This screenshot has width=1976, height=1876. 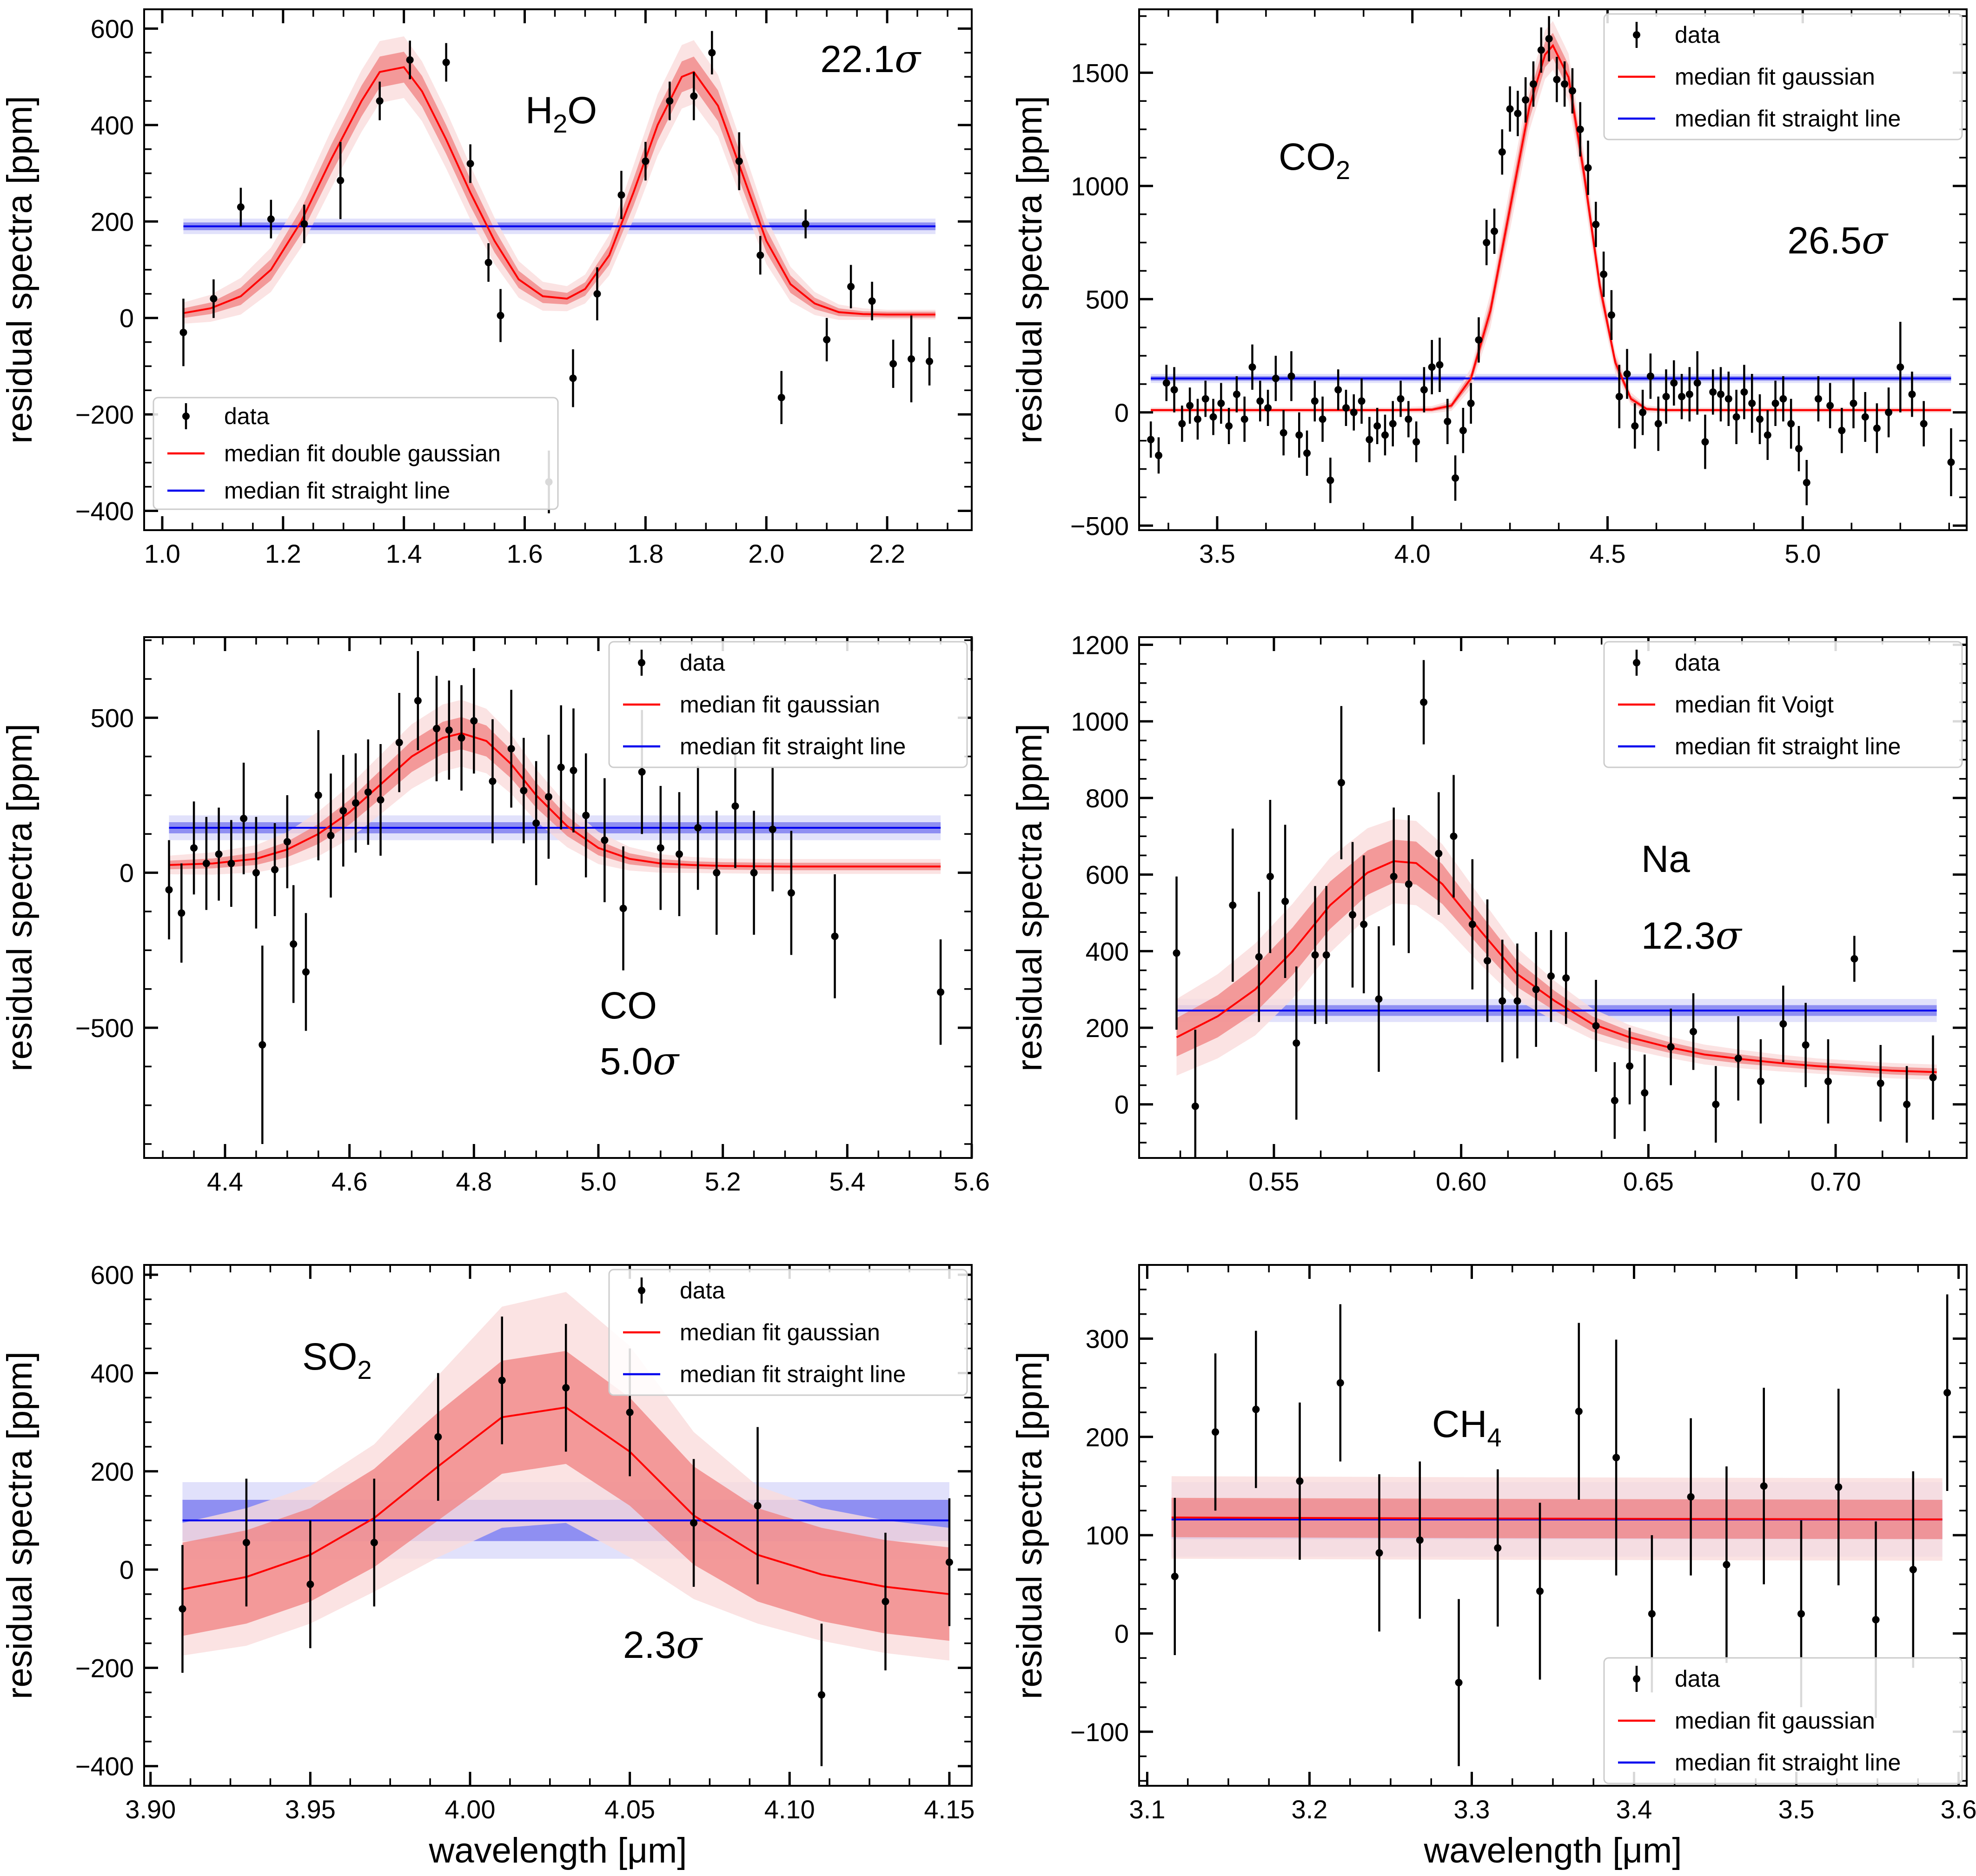 I want to click on species-label: CO, so click(x=628, y=1006).